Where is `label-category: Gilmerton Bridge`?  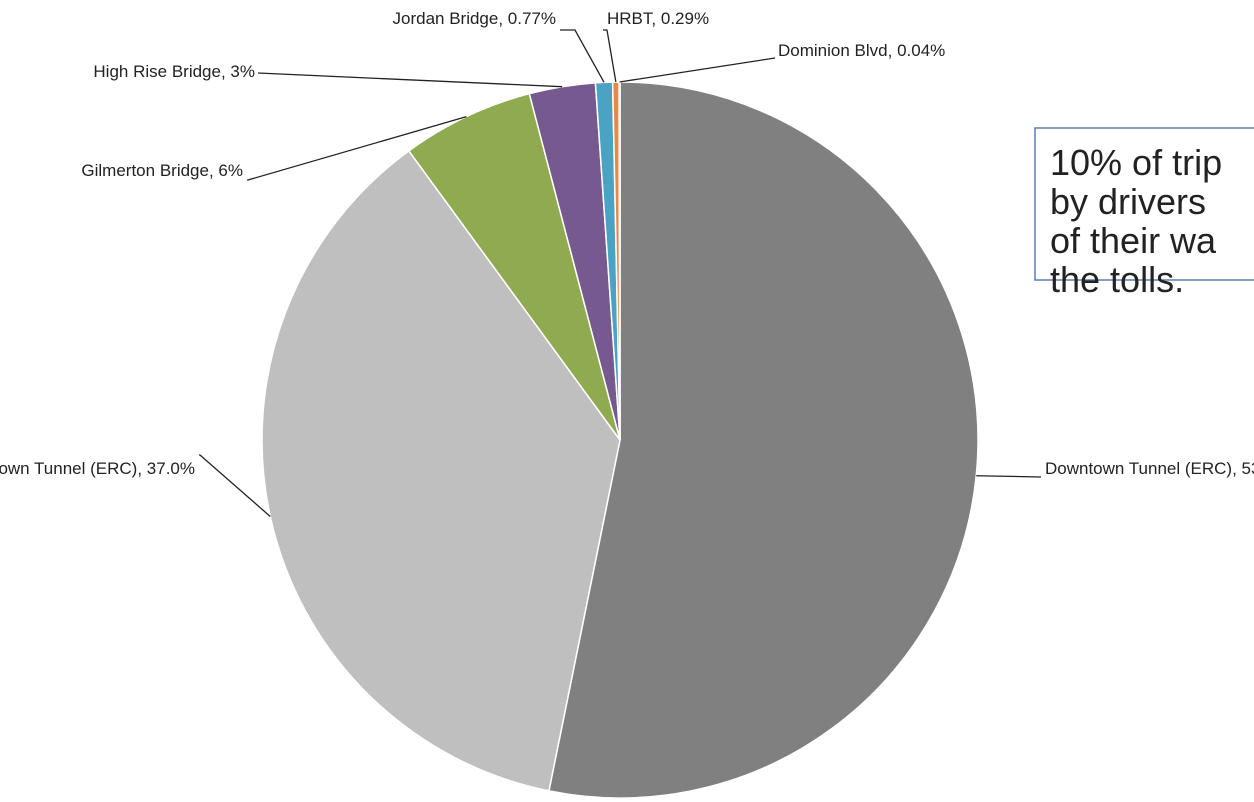
label-category: Gilmerton Bridge is located at coordinates (145, 170).